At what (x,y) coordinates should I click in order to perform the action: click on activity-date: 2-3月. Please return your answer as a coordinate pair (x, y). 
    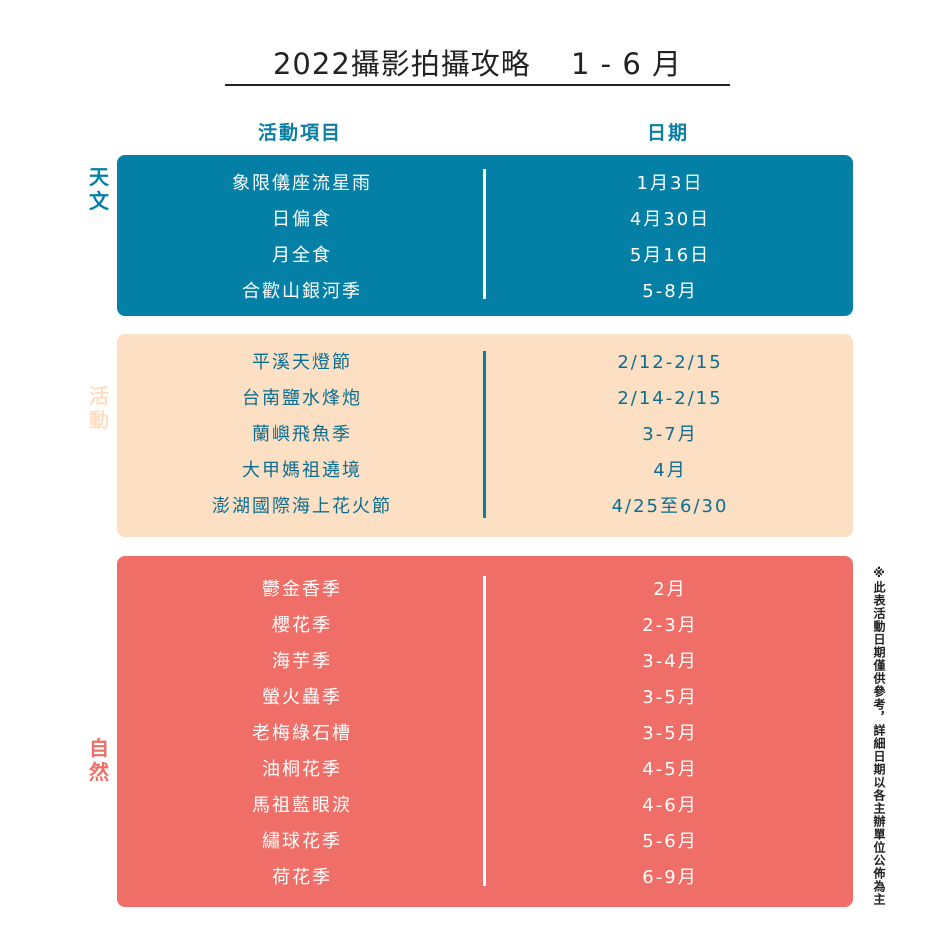
    Looking at the image, I should click on (670, 625).